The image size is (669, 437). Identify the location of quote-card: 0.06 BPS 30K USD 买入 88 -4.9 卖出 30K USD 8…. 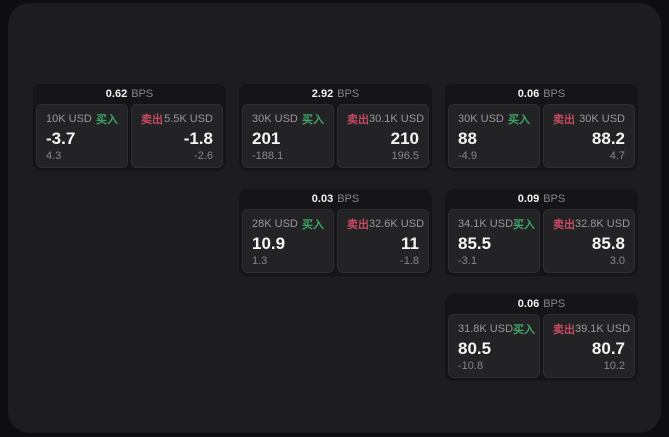
(541, 127).